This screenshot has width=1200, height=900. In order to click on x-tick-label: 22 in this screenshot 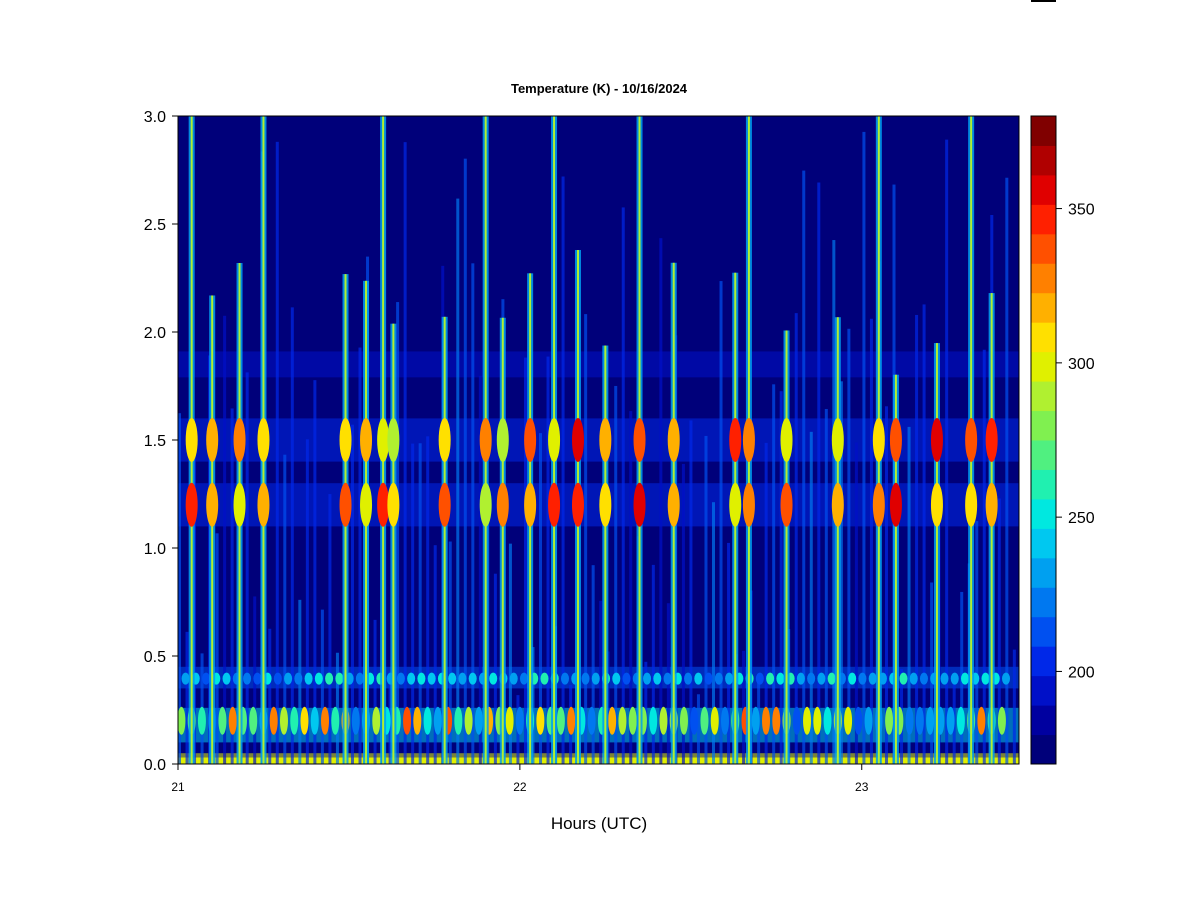, I will do `click(520, 787)`.